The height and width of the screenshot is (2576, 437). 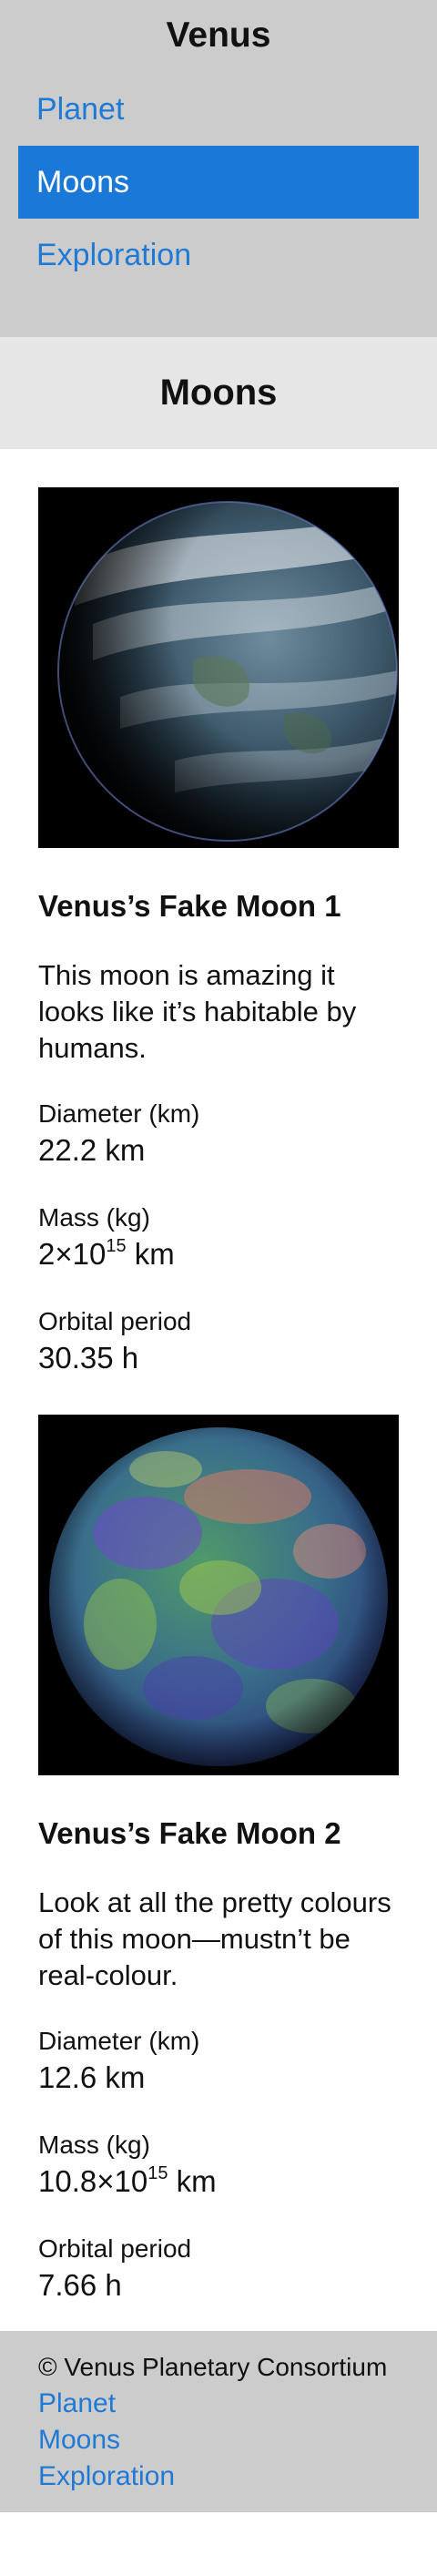 I want to click on moon-orbital-period: Orbital period 30.35 h, so click(x=218, y=1342).